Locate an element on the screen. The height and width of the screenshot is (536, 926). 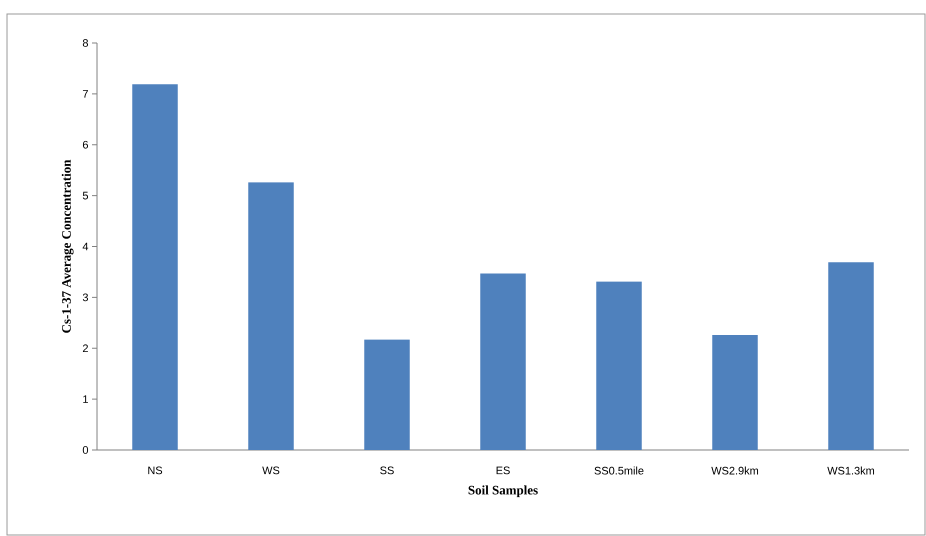
y-tick-label: 3 is located at coordinates (85, 297).